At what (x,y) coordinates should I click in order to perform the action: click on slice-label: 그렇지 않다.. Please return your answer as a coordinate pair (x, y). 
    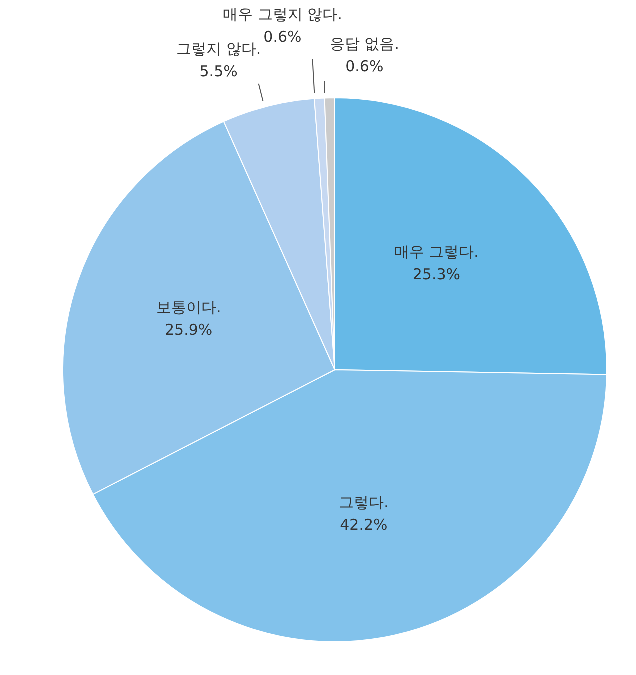
    Looking at the image, I should click on (219, 49).